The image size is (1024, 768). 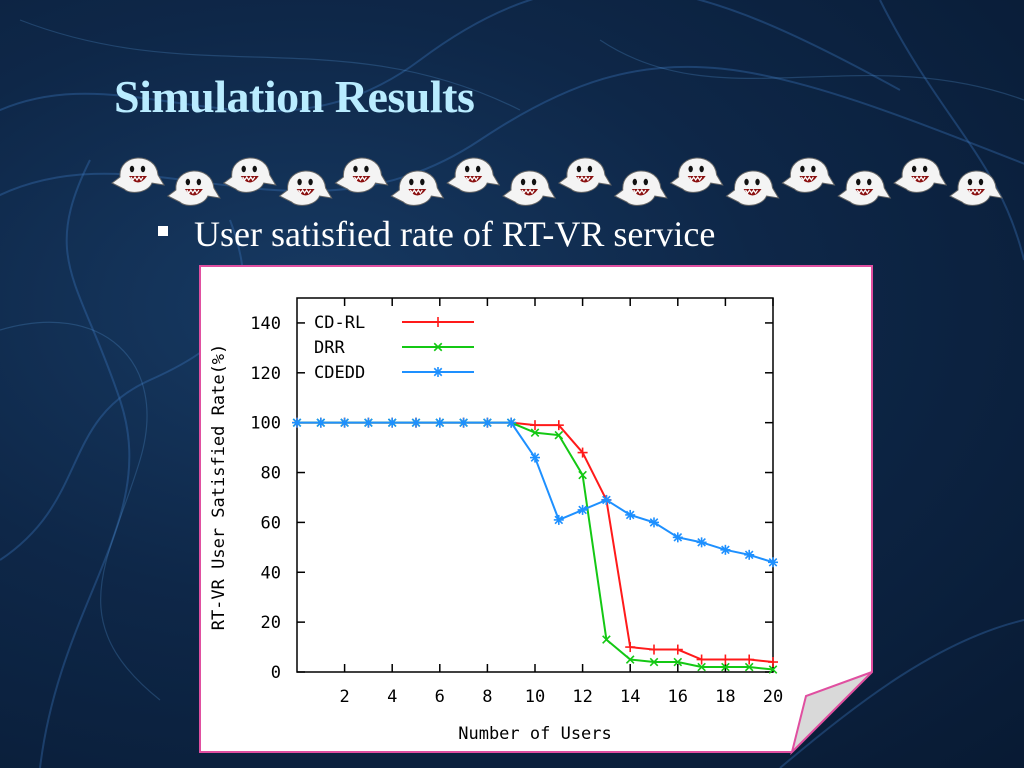 I want to click on y-tick-label: 100, so click(x=265, y=424).